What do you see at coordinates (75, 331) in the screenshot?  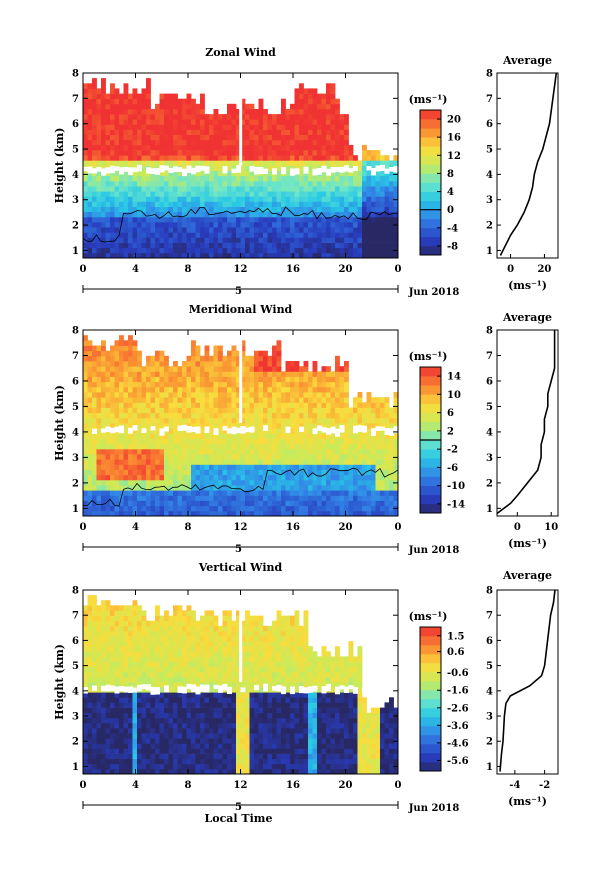 I see `y-tick-label: 8` at bounding box center [75, 331].